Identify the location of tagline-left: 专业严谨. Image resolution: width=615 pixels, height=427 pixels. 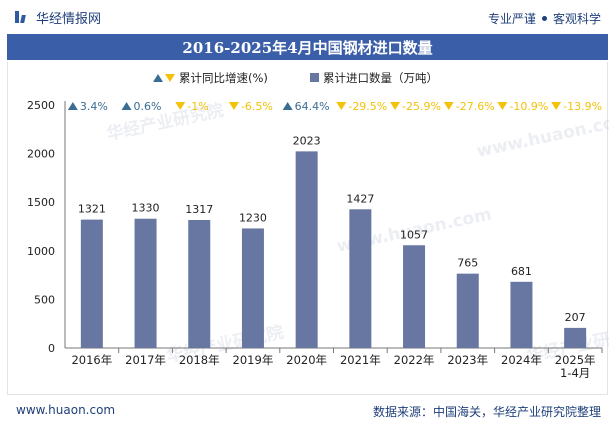
(511, 19).